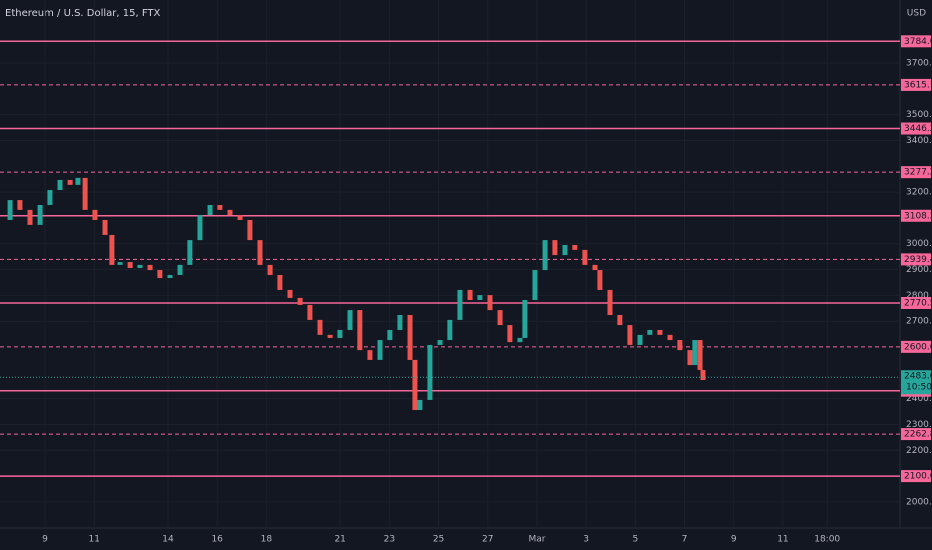 This screenshot has height=550, width=932. I want to click on x-tick-label: 11, so click(782, 540).